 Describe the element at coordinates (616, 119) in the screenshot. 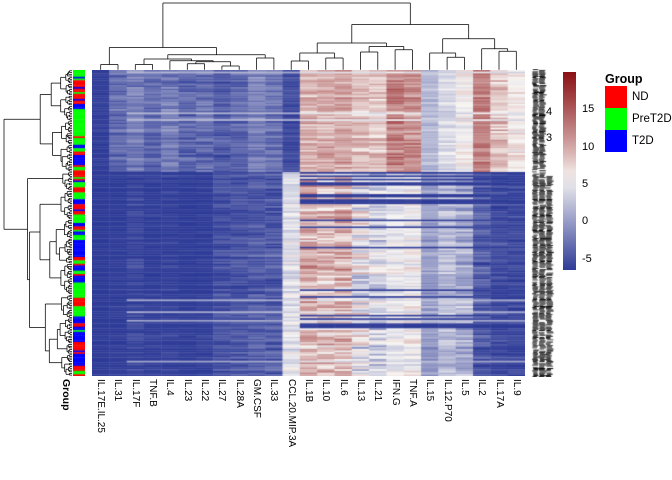

I see `legend-swatch-pret2d` at that location.